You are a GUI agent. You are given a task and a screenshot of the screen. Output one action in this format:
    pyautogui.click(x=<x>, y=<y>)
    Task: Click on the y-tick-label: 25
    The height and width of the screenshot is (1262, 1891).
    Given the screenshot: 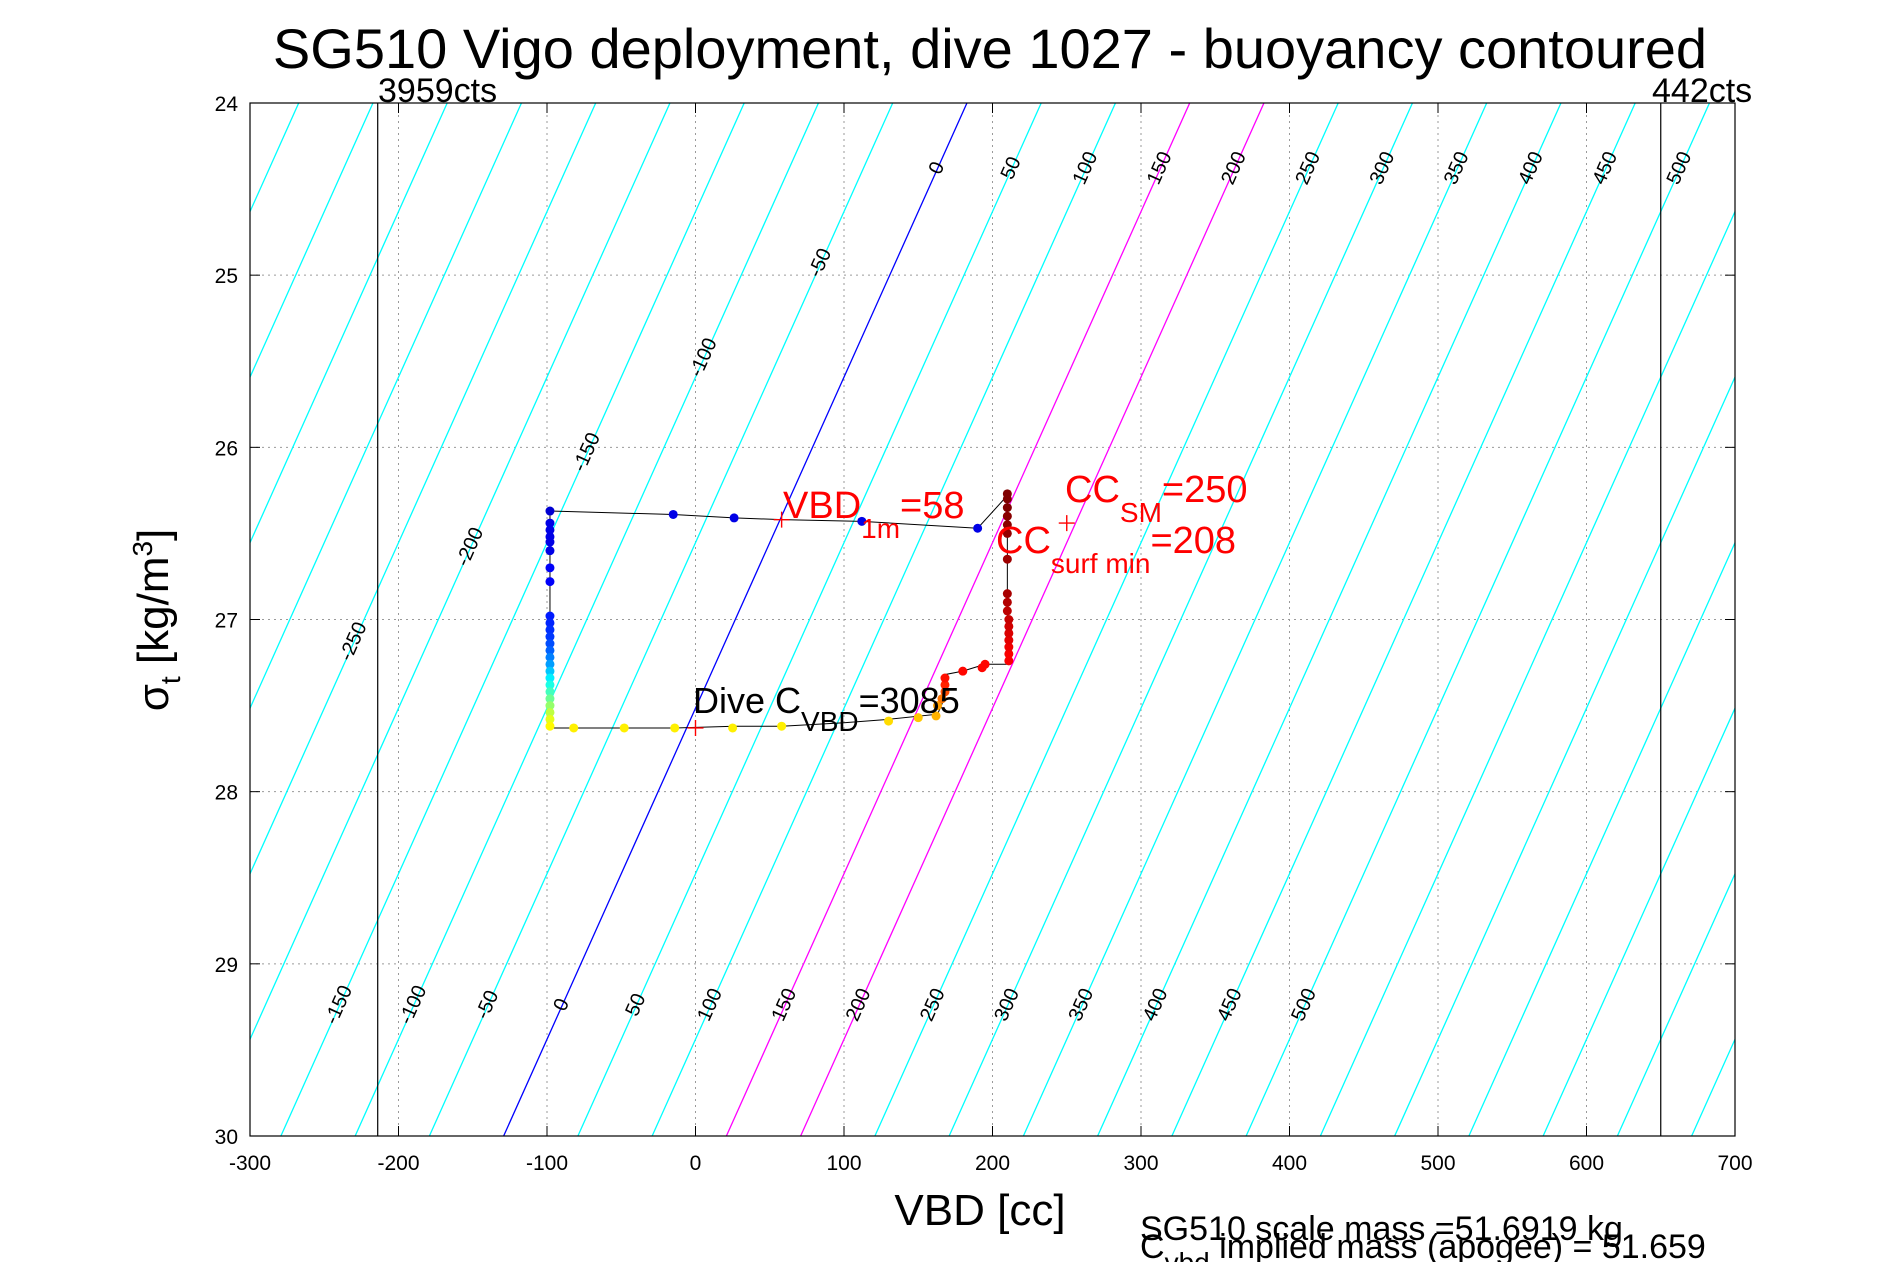 What is the action you would take?
    pyautogui.click(x=226, y=276)
    